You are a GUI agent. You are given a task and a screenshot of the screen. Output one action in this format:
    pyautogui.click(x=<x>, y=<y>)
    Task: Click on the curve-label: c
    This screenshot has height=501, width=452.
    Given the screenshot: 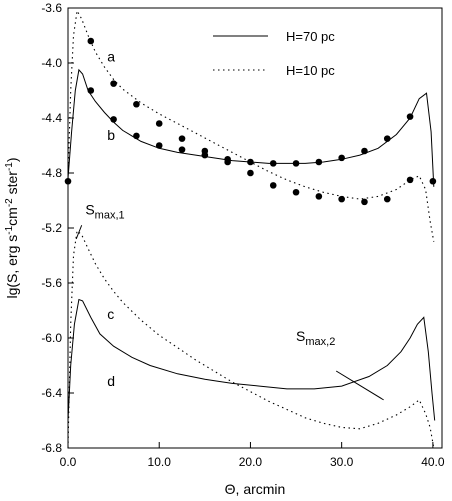 What is the action you would take?
    pyautogui.click(x=110, y=314)
    